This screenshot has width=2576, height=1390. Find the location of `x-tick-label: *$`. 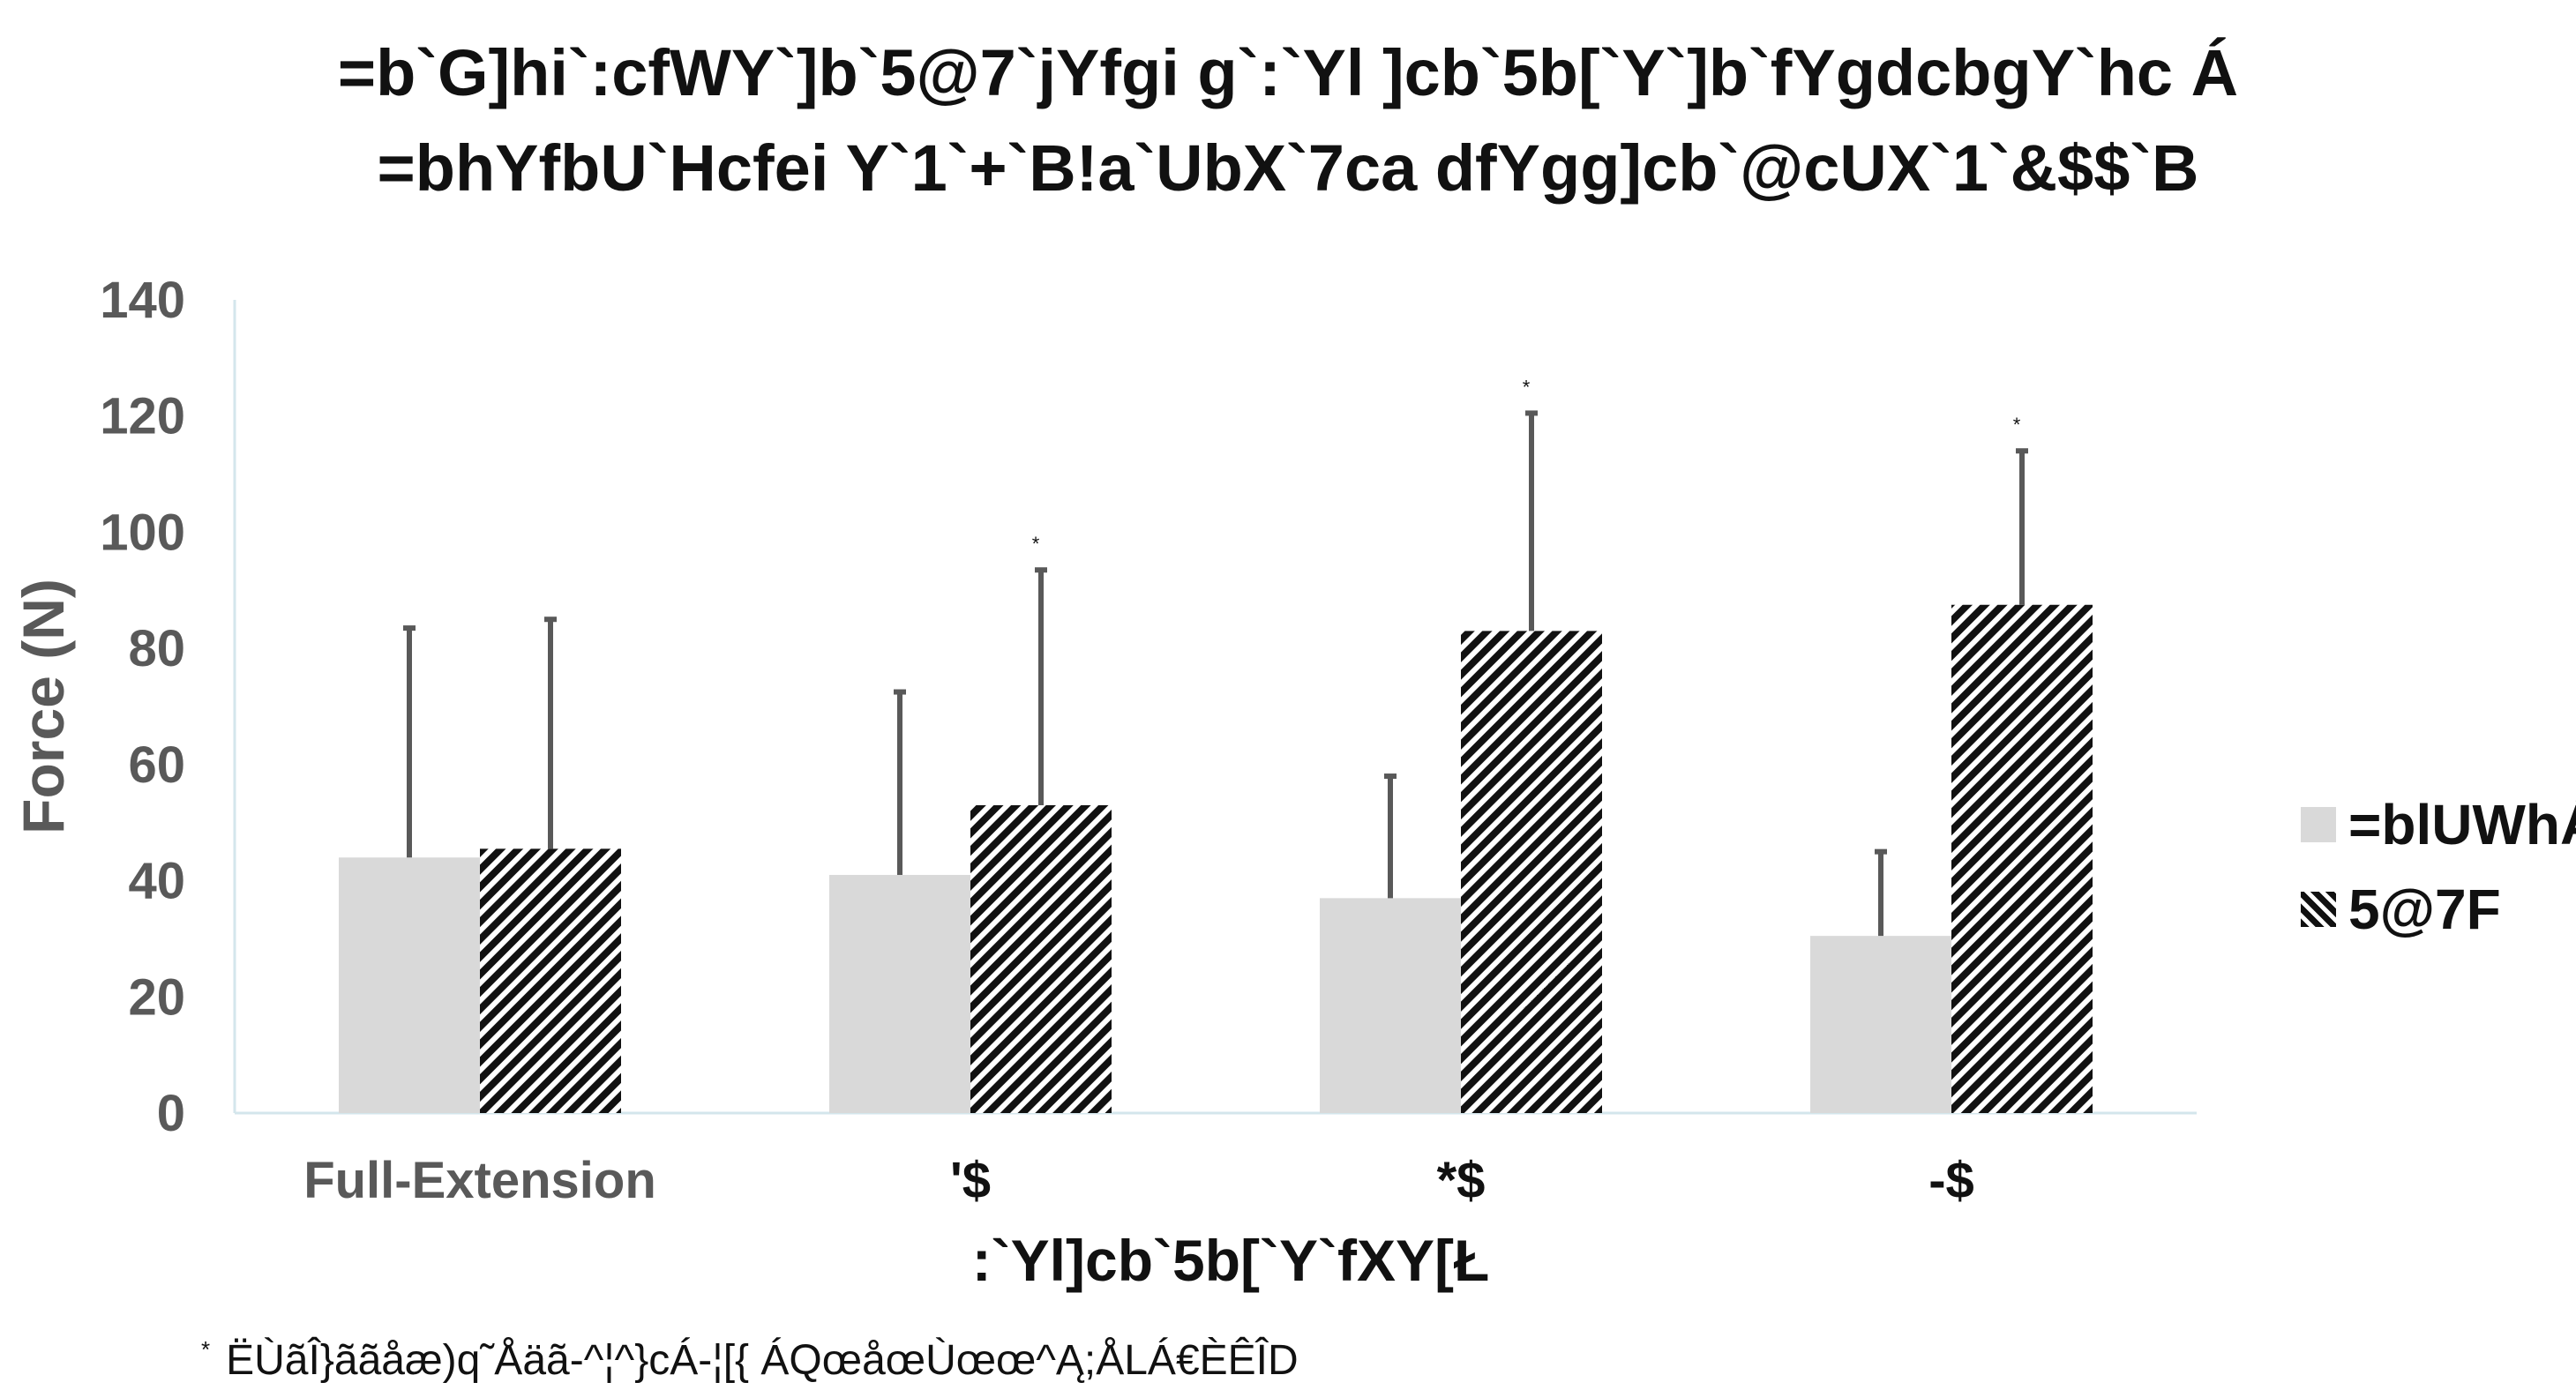

x-tick-label: *$ is located at coordinates (1462, 1180).